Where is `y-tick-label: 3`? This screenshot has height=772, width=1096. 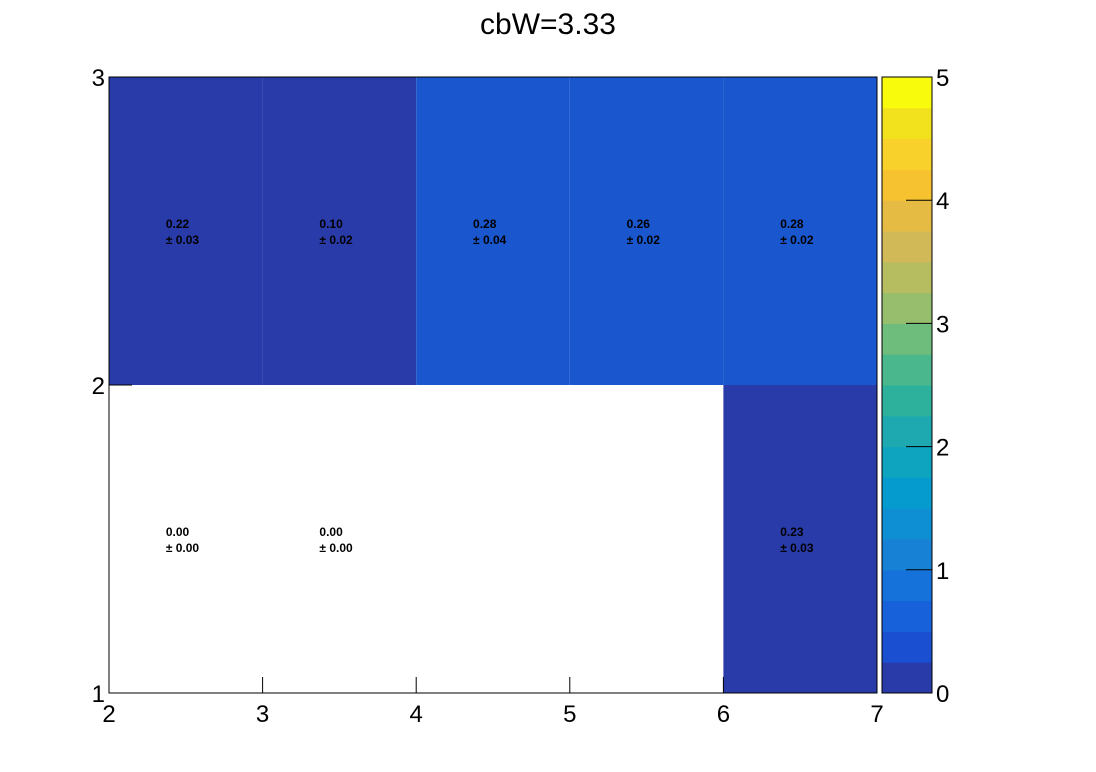
y-tick-label: 3 is located at coordinates (98, 78).